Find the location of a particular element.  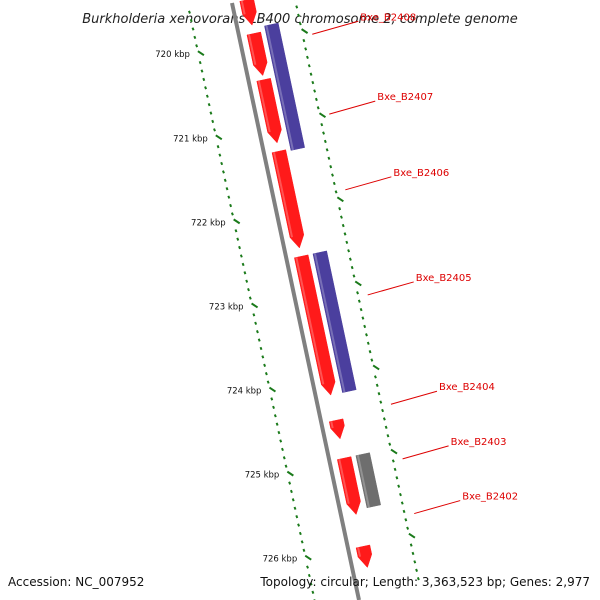

gene-label: Bxe_B2405 is located at coordinates (444, 278).